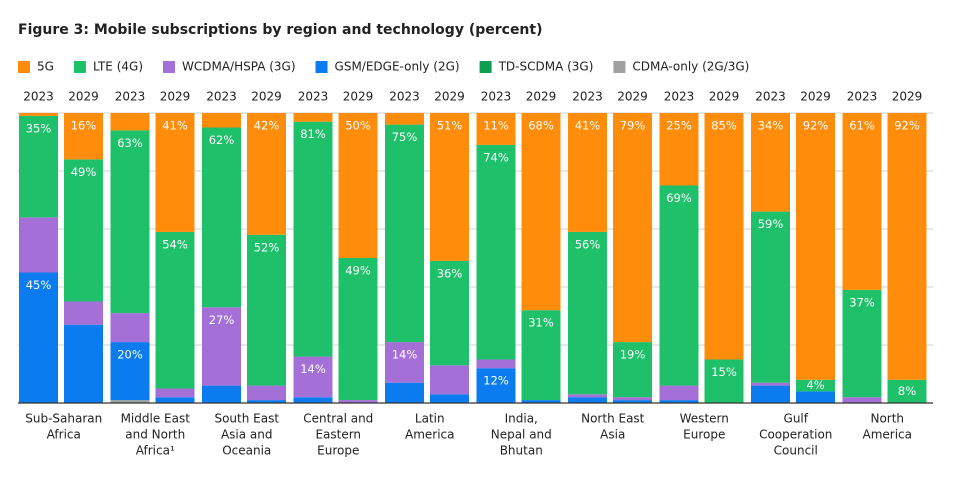 Image resolution: width=959 pixels, height=481 pixels. Describe the element at coordinates (887, 419) in the screenshot. I see `region-label: North` at that location.